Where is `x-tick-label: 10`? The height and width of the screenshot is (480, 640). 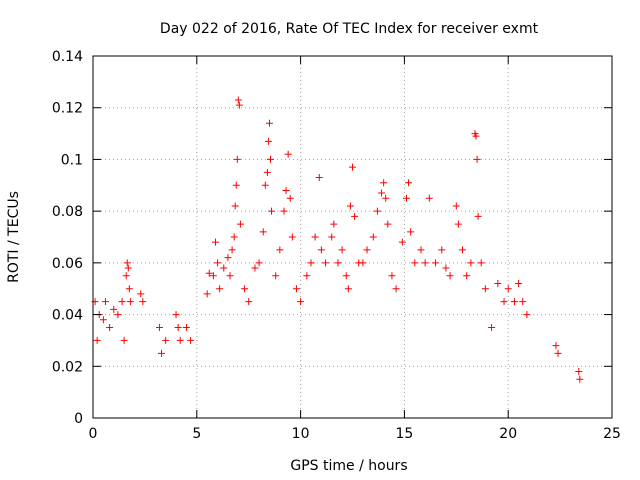 x-tick-label: 10 is located at coordinates (301, 434).